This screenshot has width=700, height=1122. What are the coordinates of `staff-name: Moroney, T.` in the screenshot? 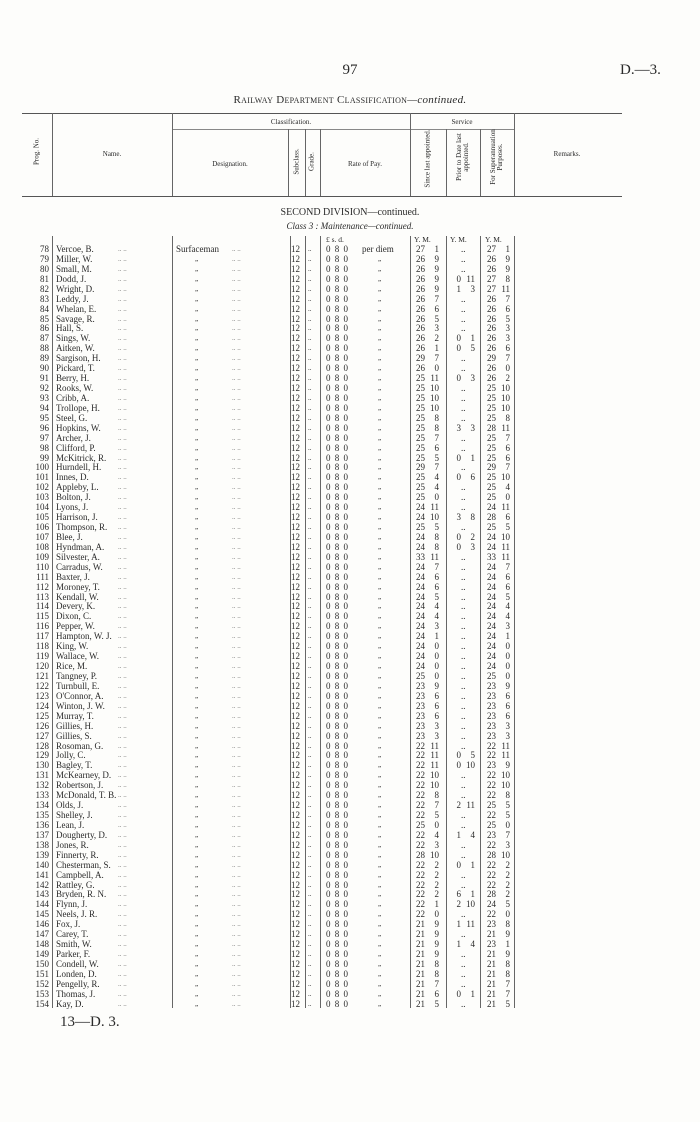 It's located at (78, 586).